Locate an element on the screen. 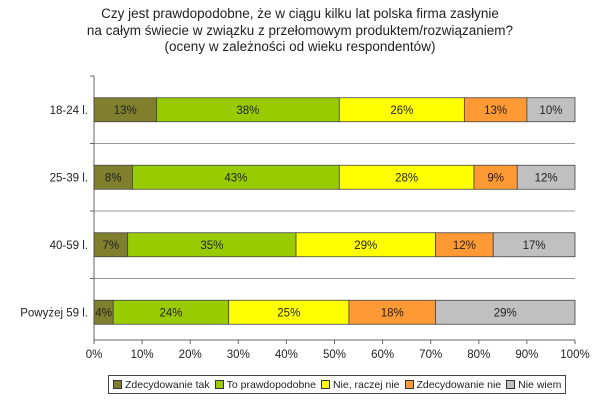 The height and width of the screenshot is (402, 600). data-label: 28% is located at coordinates (406, 178).